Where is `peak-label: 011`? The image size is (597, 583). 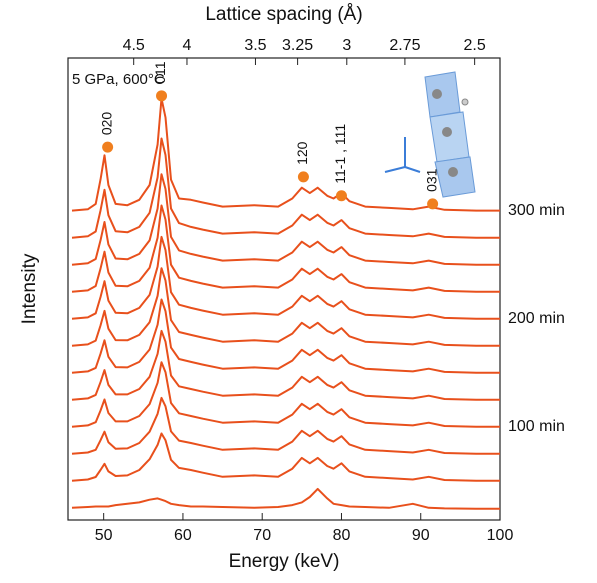 peak-label: 011 is located at coordinates (160, 72).